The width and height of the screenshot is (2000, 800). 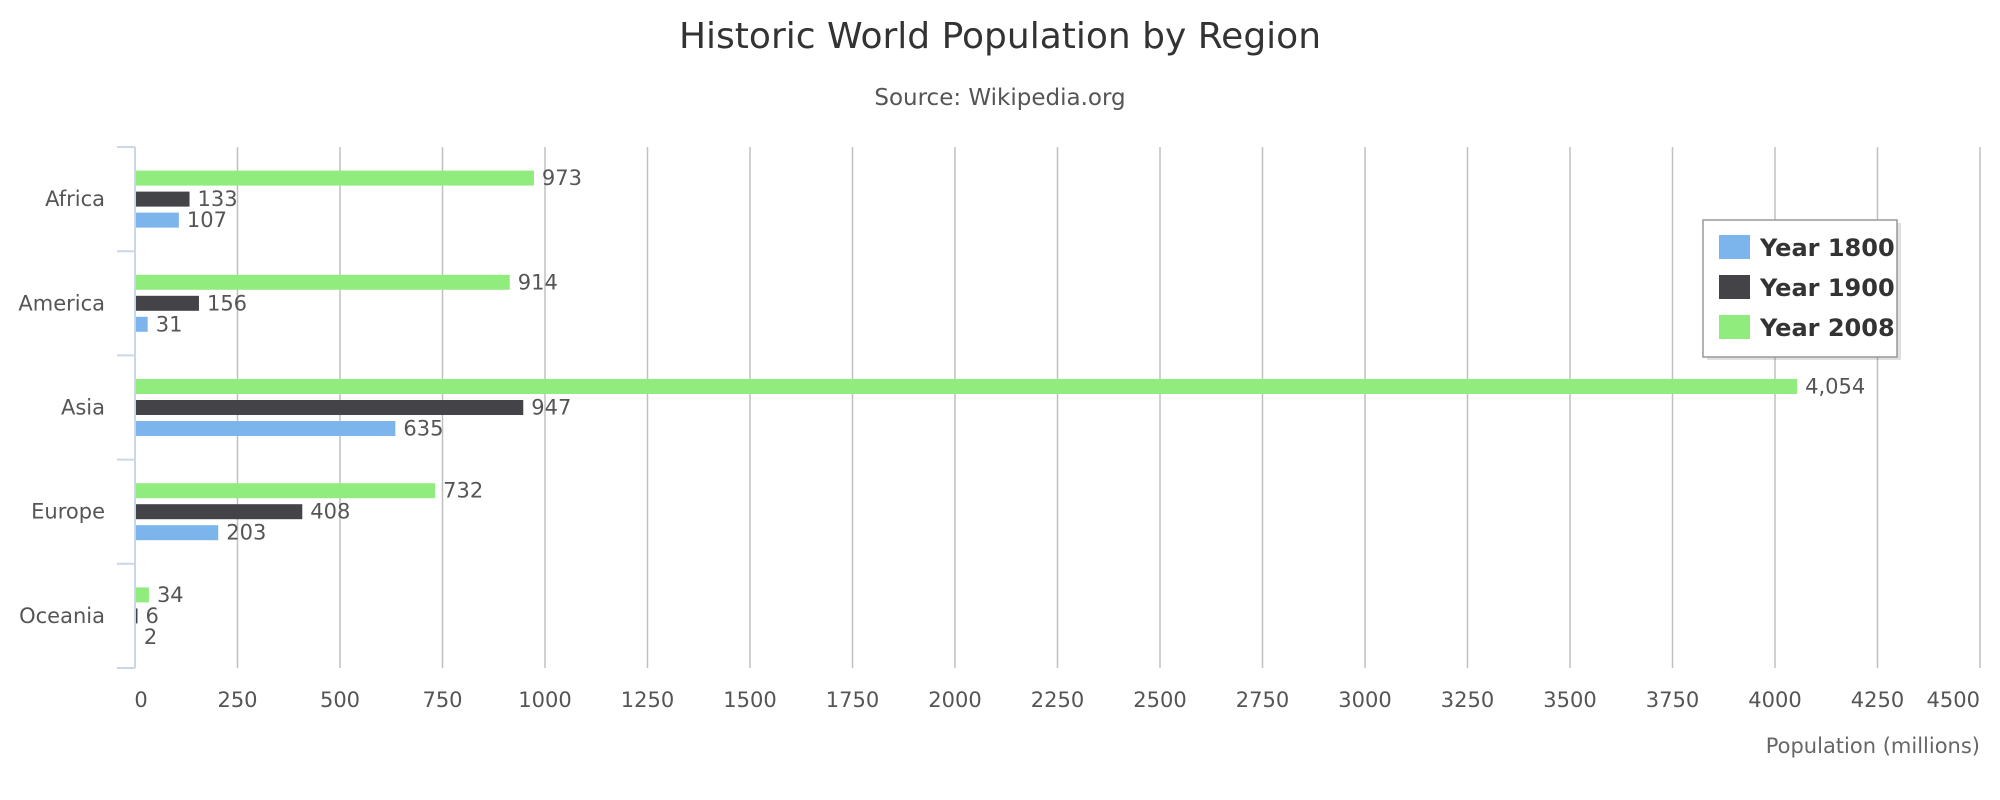 What do you see at coordinates (227, 303) in the screenshot?
I see `data-label: 156` at bounding box center [227, 303].